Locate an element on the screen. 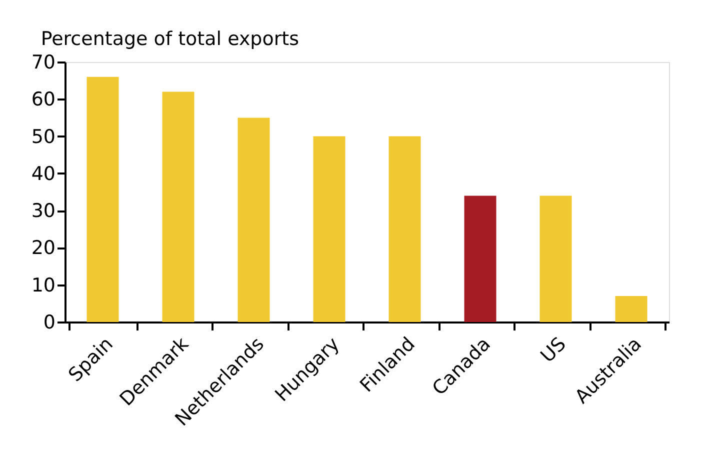  y-tick-label: 30 is located at coordinates (43, 211).